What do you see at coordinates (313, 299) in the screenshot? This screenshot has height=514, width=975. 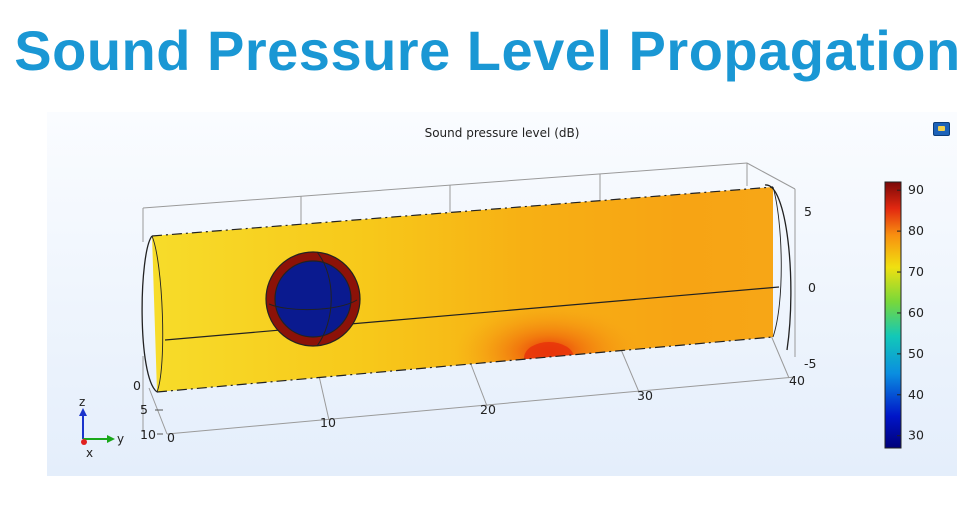 I see `scatterer-sphere` at bounding box center [313, 299].